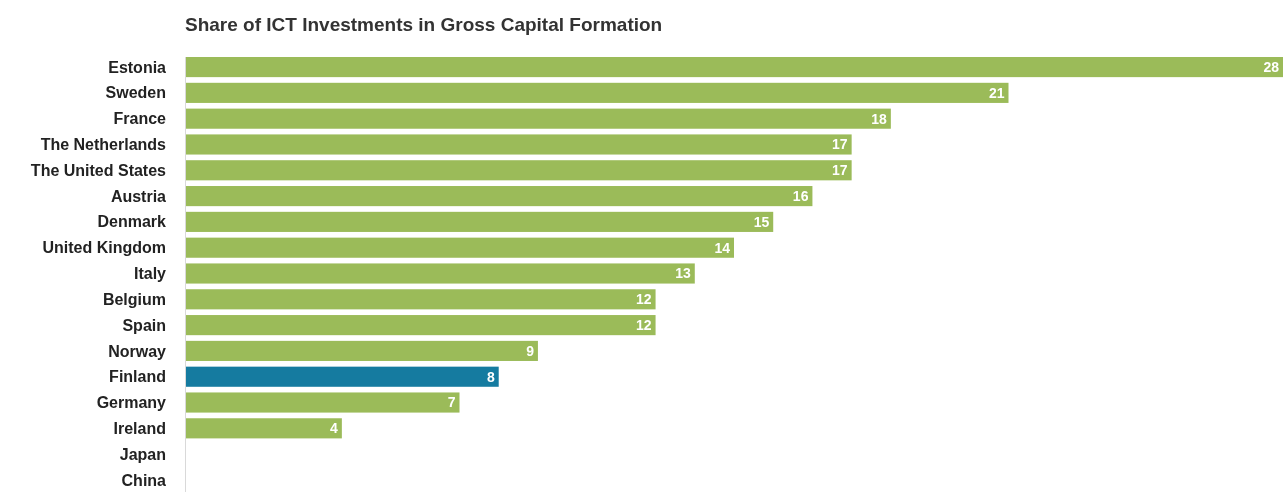 This screenshot has height=492, width=1286. I want to click on y-tick-label: Ireland, so click(139, 428).